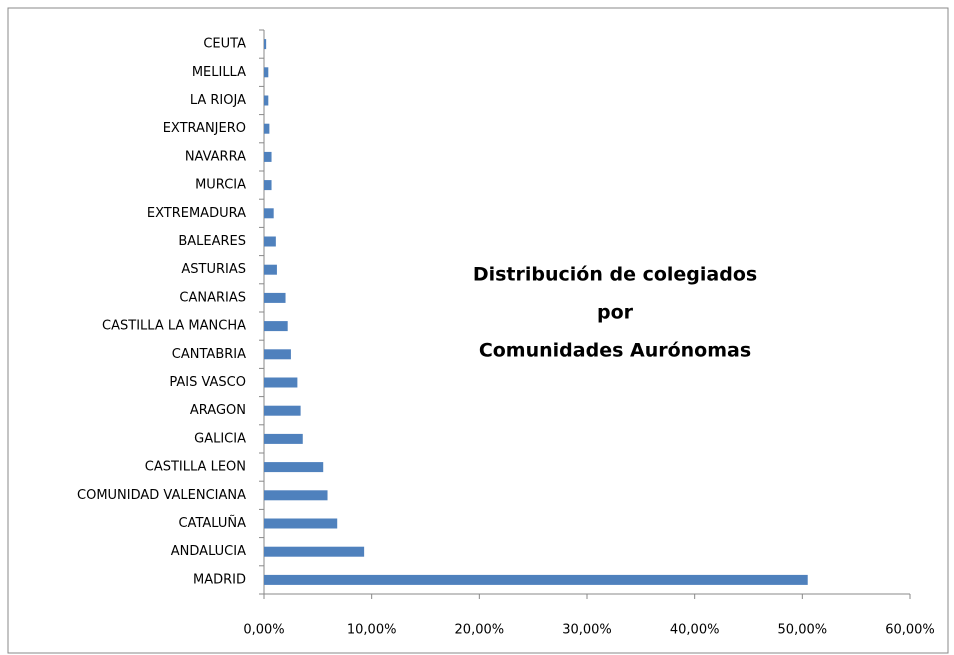 The width and height of the screenshot is (954, 655). I want to click on y-tick-label: NAVARRA, so click(215, 156).